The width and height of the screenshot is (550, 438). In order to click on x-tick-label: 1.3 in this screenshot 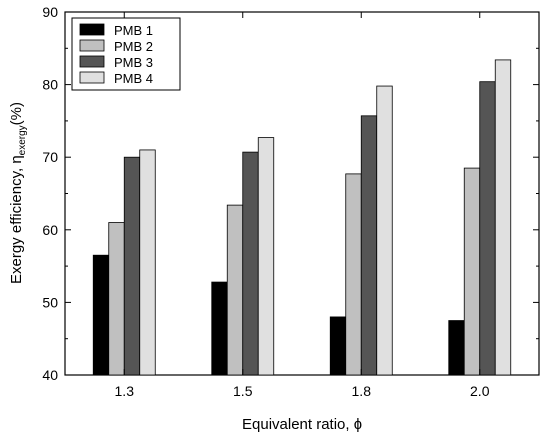, I will do `click(125, 391)`.